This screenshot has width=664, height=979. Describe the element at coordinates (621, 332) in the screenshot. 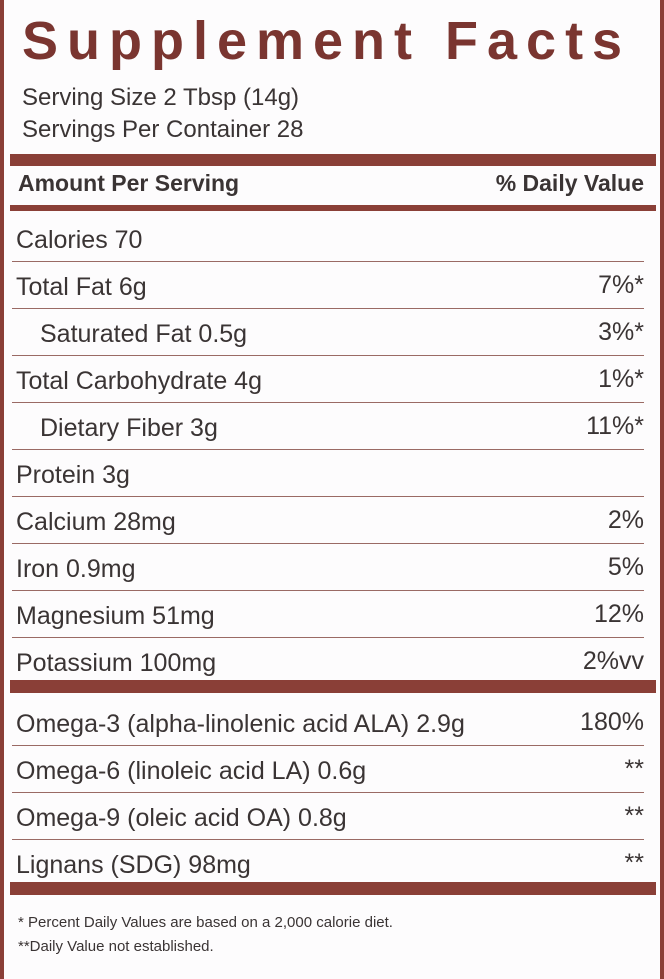

I see `daily-value: 3%*` at that location.